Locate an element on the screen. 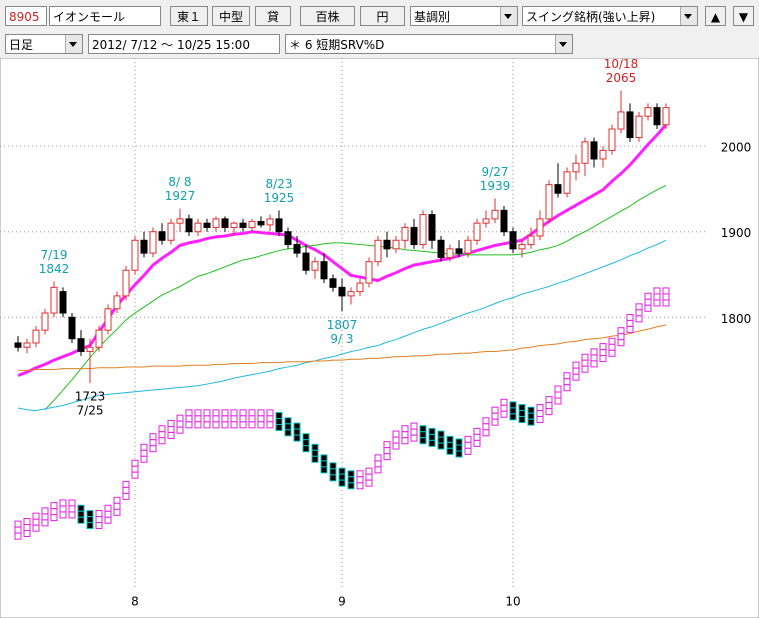  annotation-date: 7/25 is located at coordinates (90, 411).